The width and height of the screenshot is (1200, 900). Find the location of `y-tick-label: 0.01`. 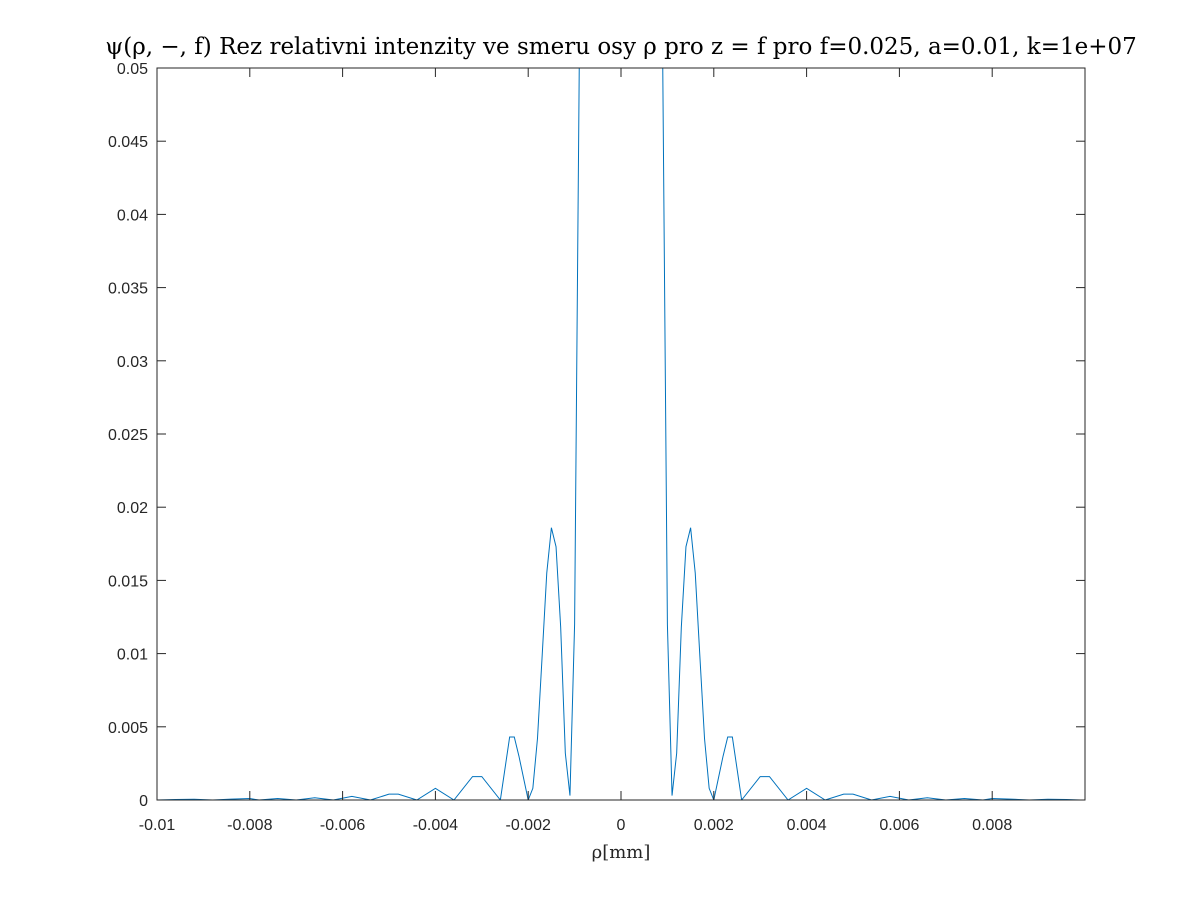

y-tick-label: 0.01 is located at coordinates (132, 655).